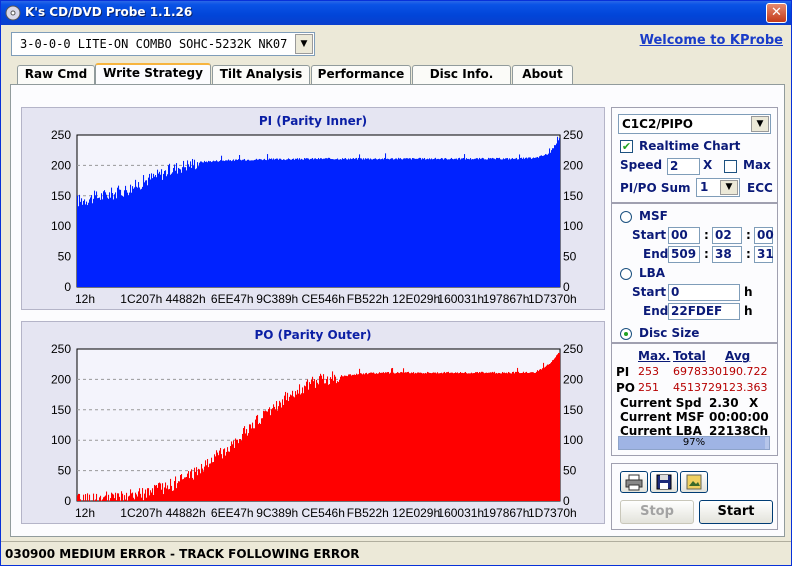  I want to click on msf-end-sec: 38, so click(727, 254).